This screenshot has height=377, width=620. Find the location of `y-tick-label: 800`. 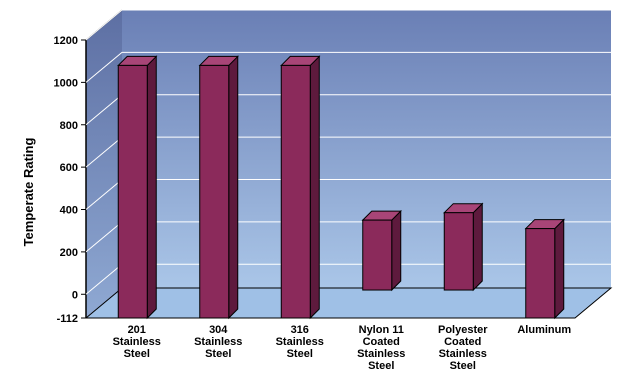

y-tick-label: 800 is located at coordinates (69, 126).